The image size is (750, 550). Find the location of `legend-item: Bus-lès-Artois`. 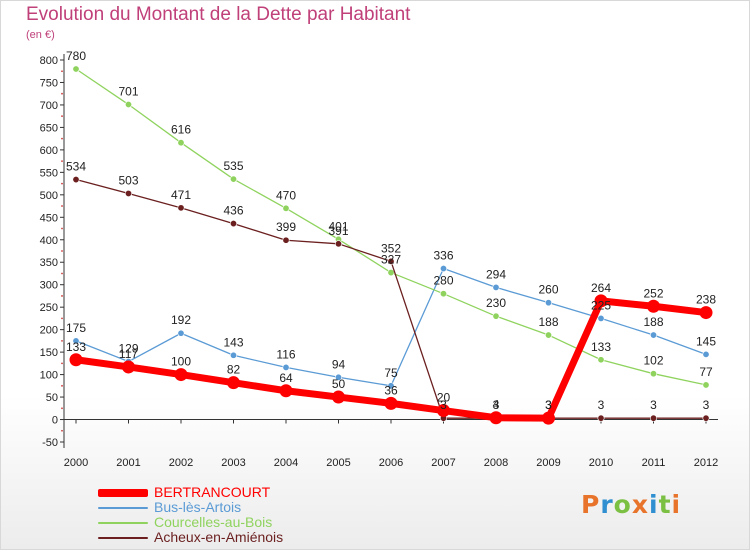

legend-item: Bus-lès-Artois is located at coordinates (190, 507).